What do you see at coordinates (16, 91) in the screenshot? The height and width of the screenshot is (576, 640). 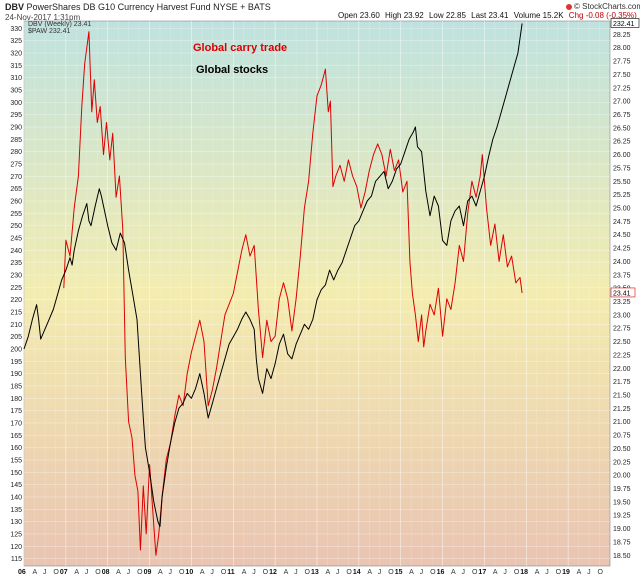 I see `left-tick-label: 305` at bounding box center [16, 91].